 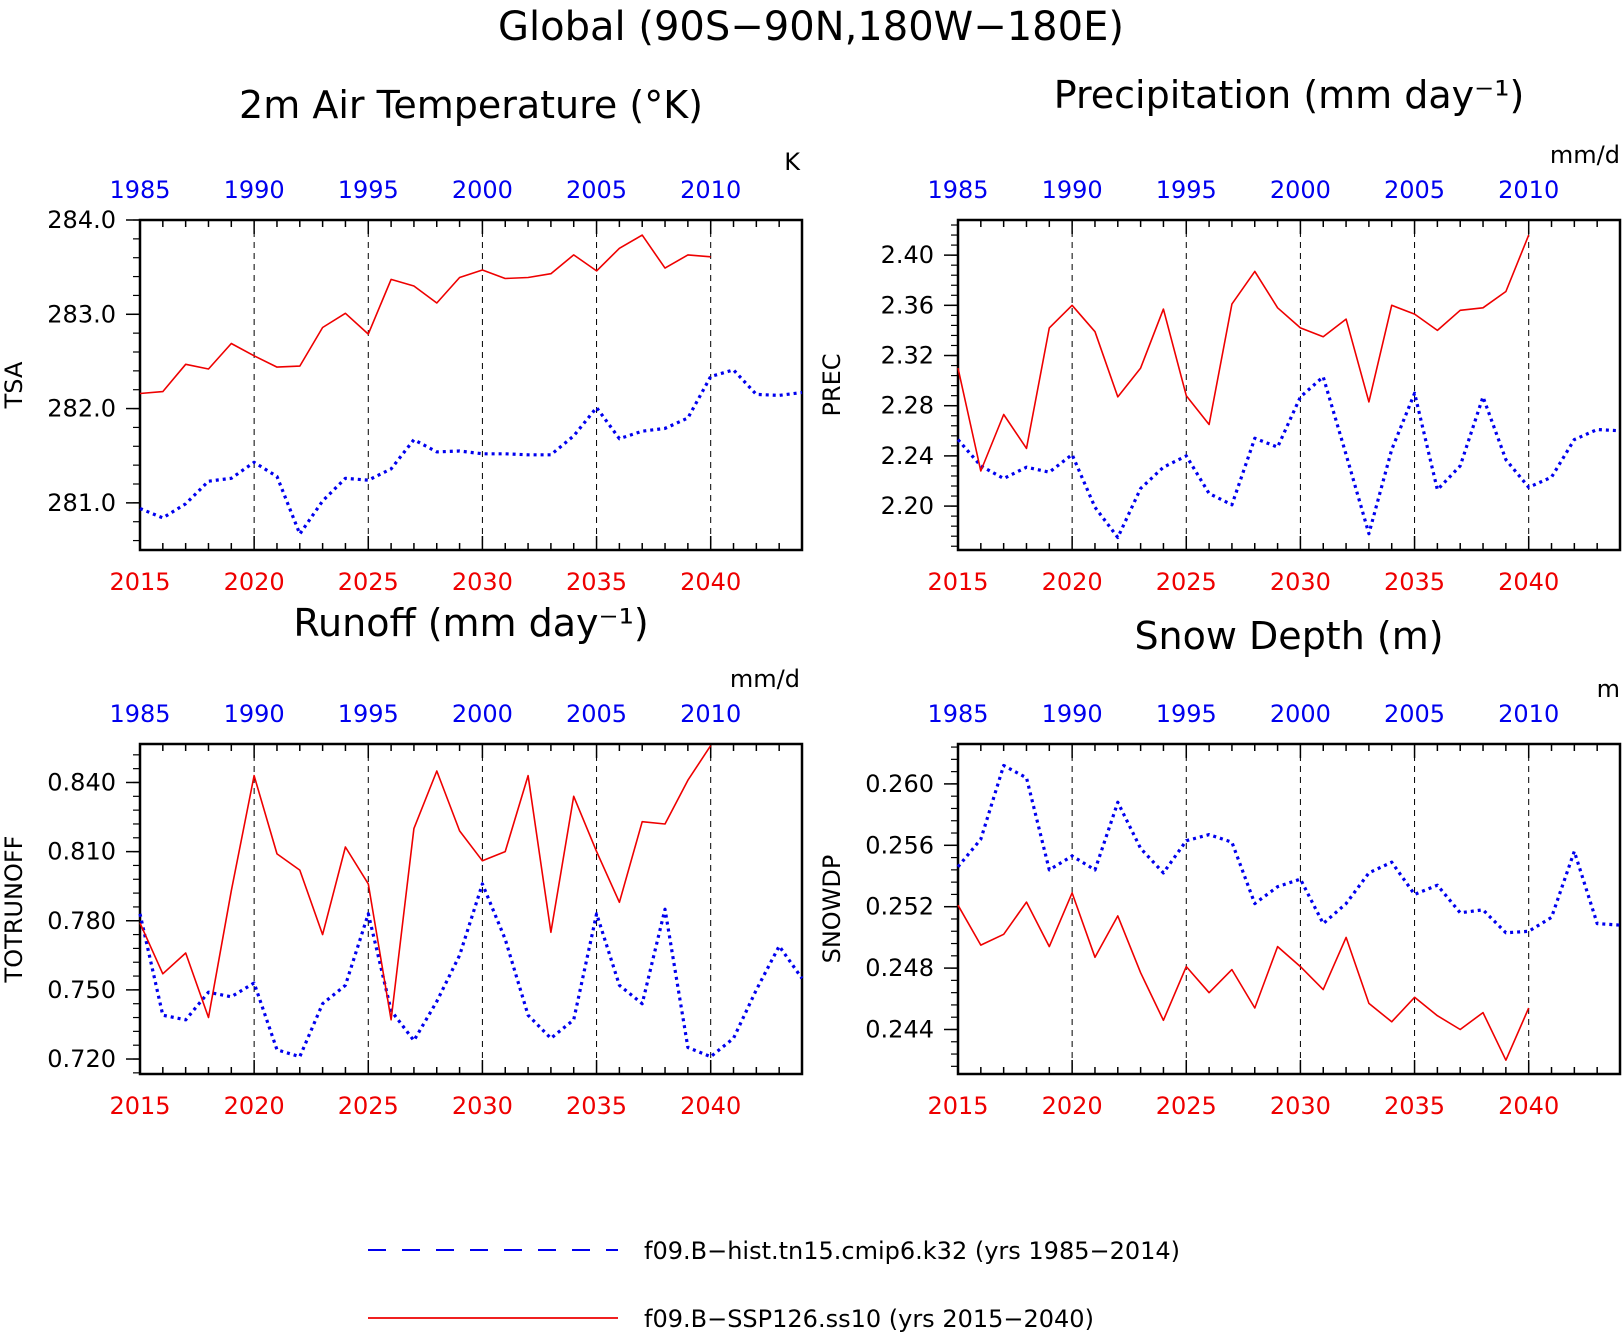 I want to click on y-axis-label: TSA, so click(x=14, y=385).